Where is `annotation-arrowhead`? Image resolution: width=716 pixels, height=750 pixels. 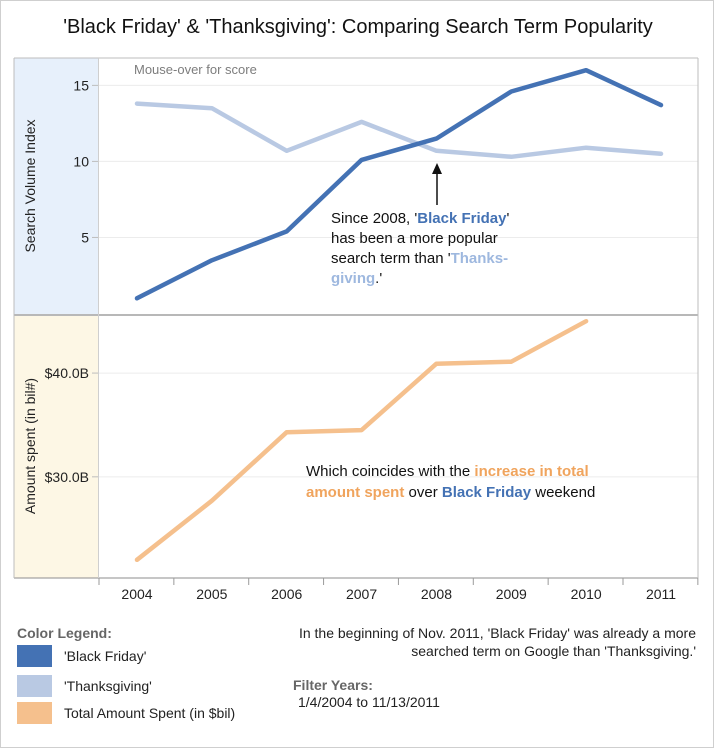 annotation-arrowhead is located at coordinates (437, 168).